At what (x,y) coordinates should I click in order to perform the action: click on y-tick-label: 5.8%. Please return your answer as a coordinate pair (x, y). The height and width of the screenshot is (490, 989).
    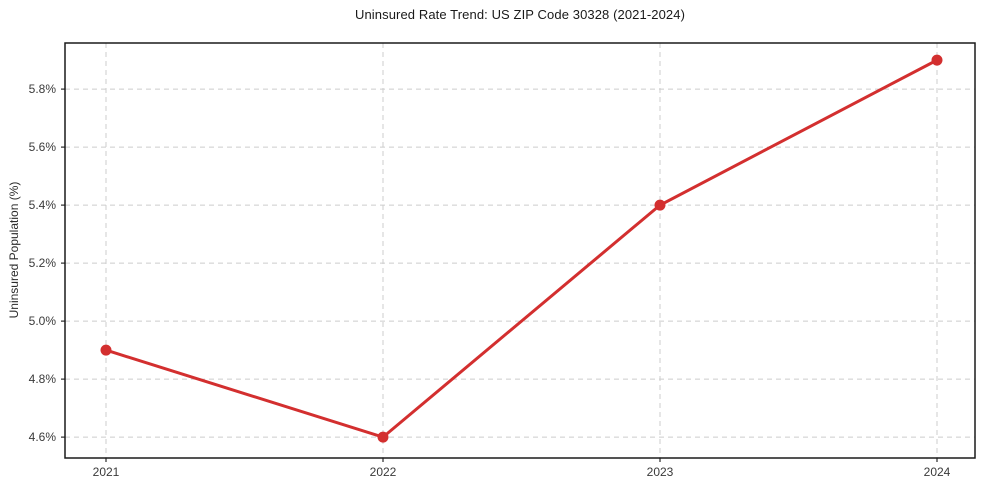
    Looking at the image, I should click on (43, 89).